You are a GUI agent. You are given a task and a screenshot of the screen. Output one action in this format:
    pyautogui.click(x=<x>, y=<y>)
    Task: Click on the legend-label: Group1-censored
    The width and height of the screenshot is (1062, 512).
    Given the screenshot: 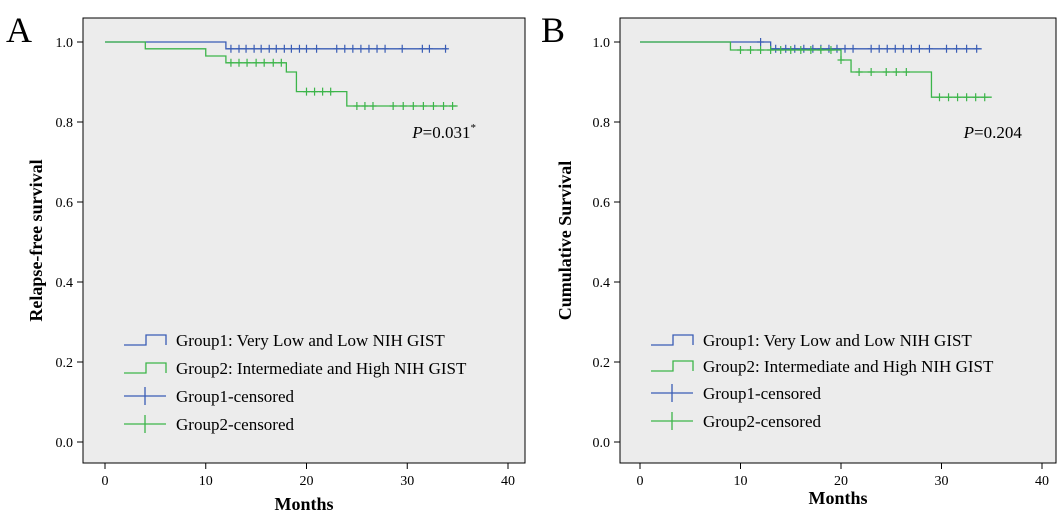 What is the action you would take?
    pyautogui.click(x=762, y=393)
    